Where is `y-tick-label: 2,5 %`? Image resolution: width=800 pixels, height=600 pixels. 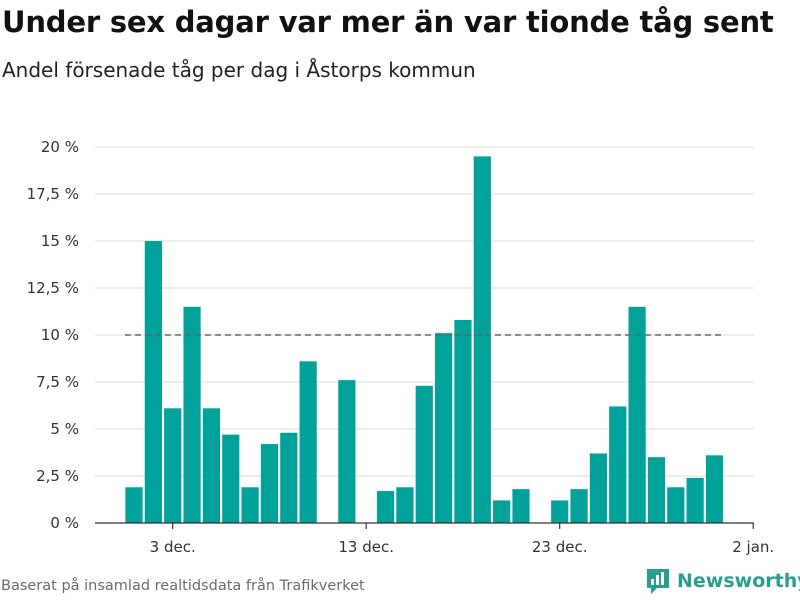 y-tick-label: 2,5 % is located at coordinates (57, 476).